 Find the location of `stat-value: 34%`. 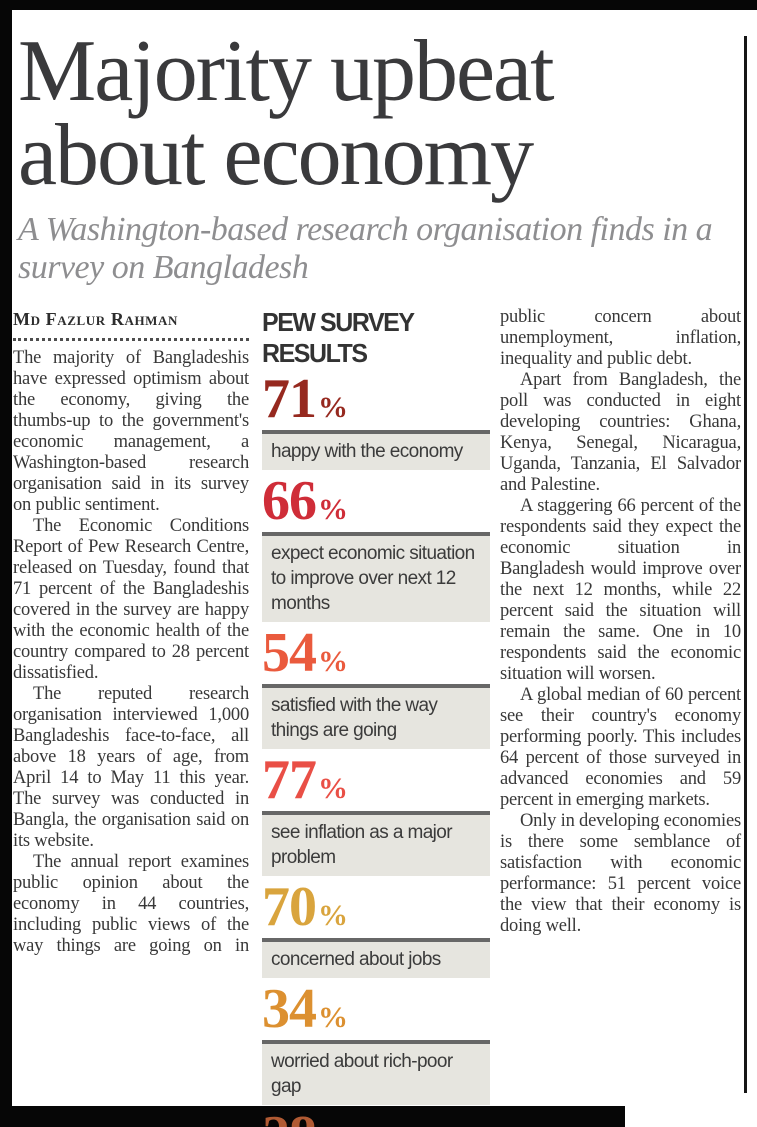

stat-value: 34% is located at coordinates (376, 1010).